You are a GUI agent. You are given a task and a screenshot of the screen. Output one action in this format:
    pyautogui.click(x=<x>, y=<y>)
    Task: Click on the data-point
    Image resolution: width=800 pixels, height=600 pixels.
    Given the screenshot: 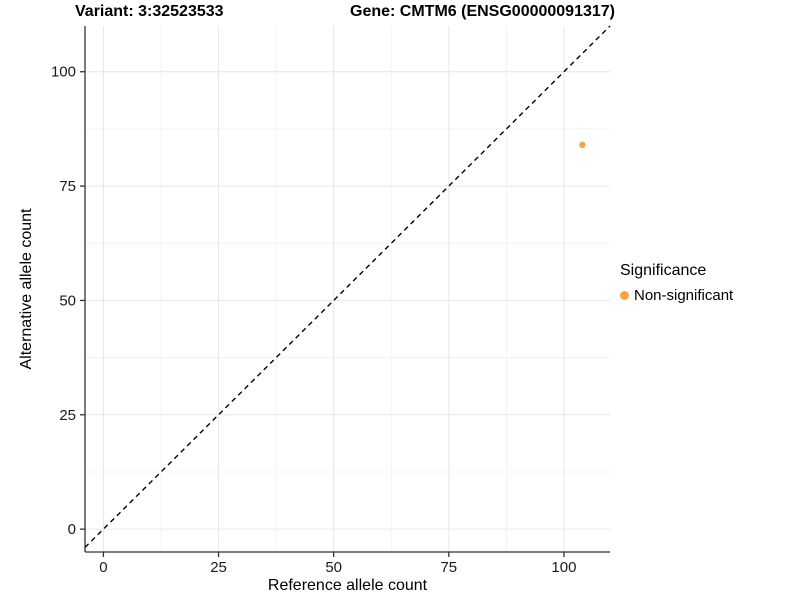 What is the action you would take?
    pyautogui.click(x=582, y=145)
    